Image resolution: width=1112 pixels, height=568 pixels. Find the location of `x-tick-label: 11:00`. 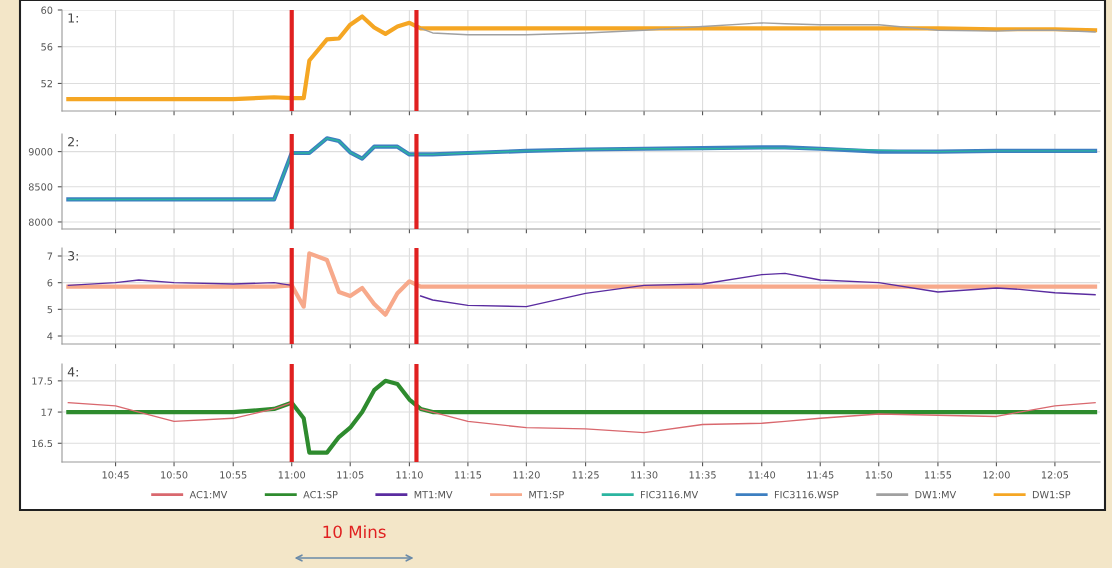

x-tick-label: 11:00 is located at coordinates (292, 475).